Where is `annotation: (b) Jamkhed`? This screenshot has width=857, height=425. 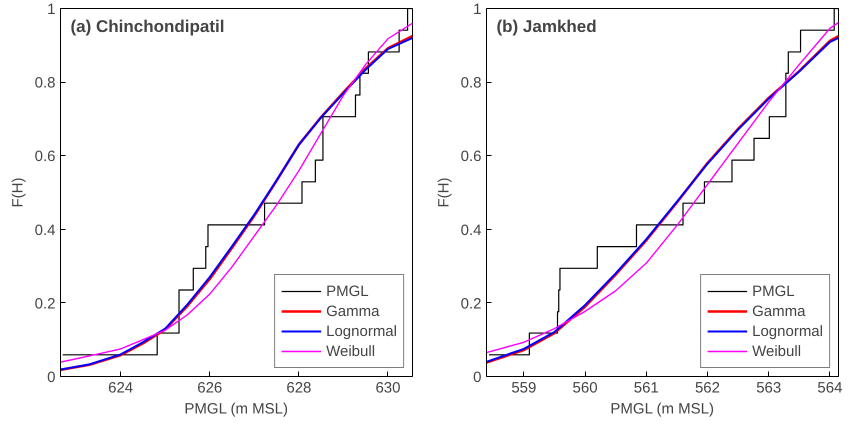
annotation: (b) Jamkhed is located at coordinates (546, 26).